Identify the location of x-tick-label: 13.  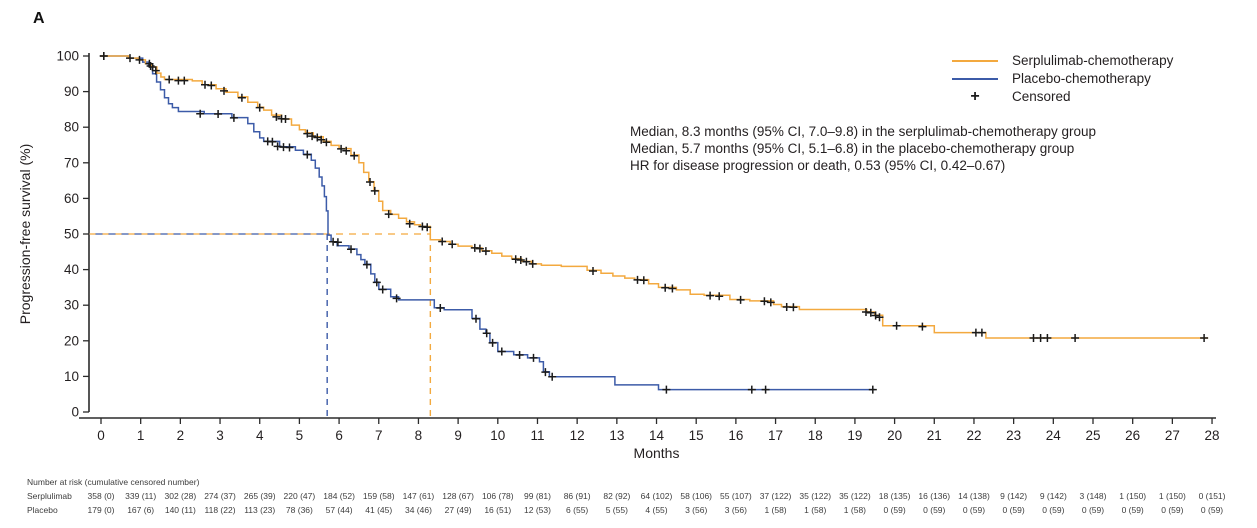
(616, 435).